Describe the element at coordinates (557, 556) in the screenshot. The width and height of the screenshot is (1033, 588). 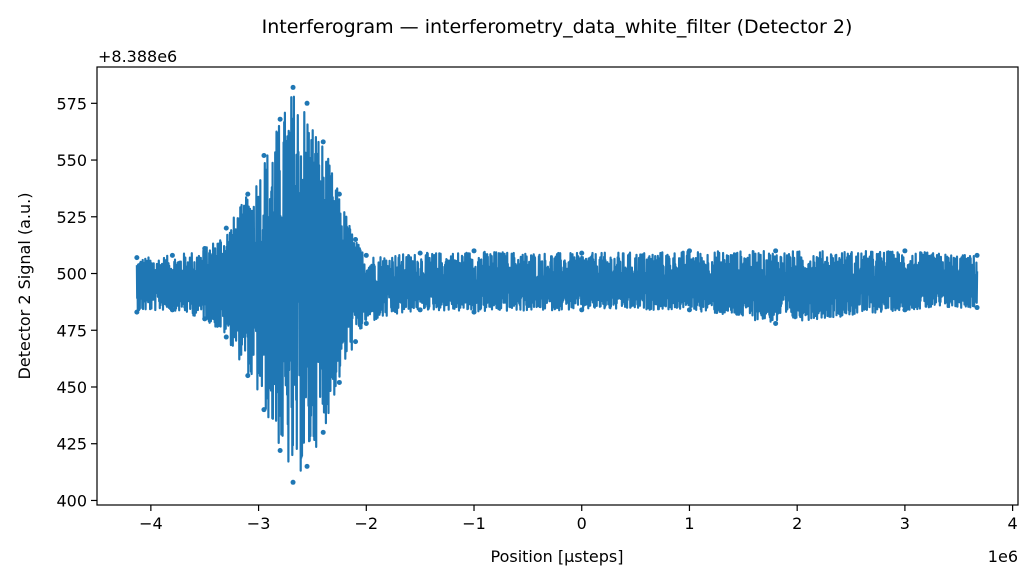
I see `x-axis-label: Position [µsteps]` at that location.